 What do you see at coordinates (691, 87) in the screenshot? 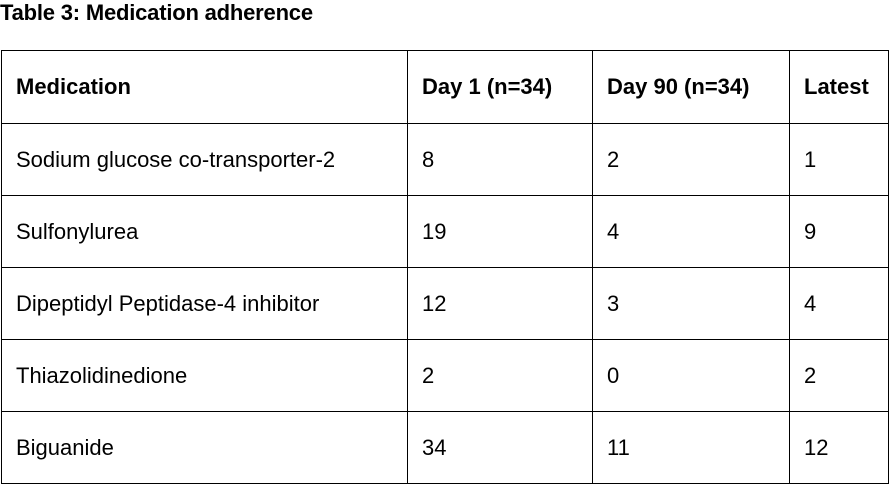
I see `column-header-day-90: Day 90 (n=34)` at bounding box center [691, 87].